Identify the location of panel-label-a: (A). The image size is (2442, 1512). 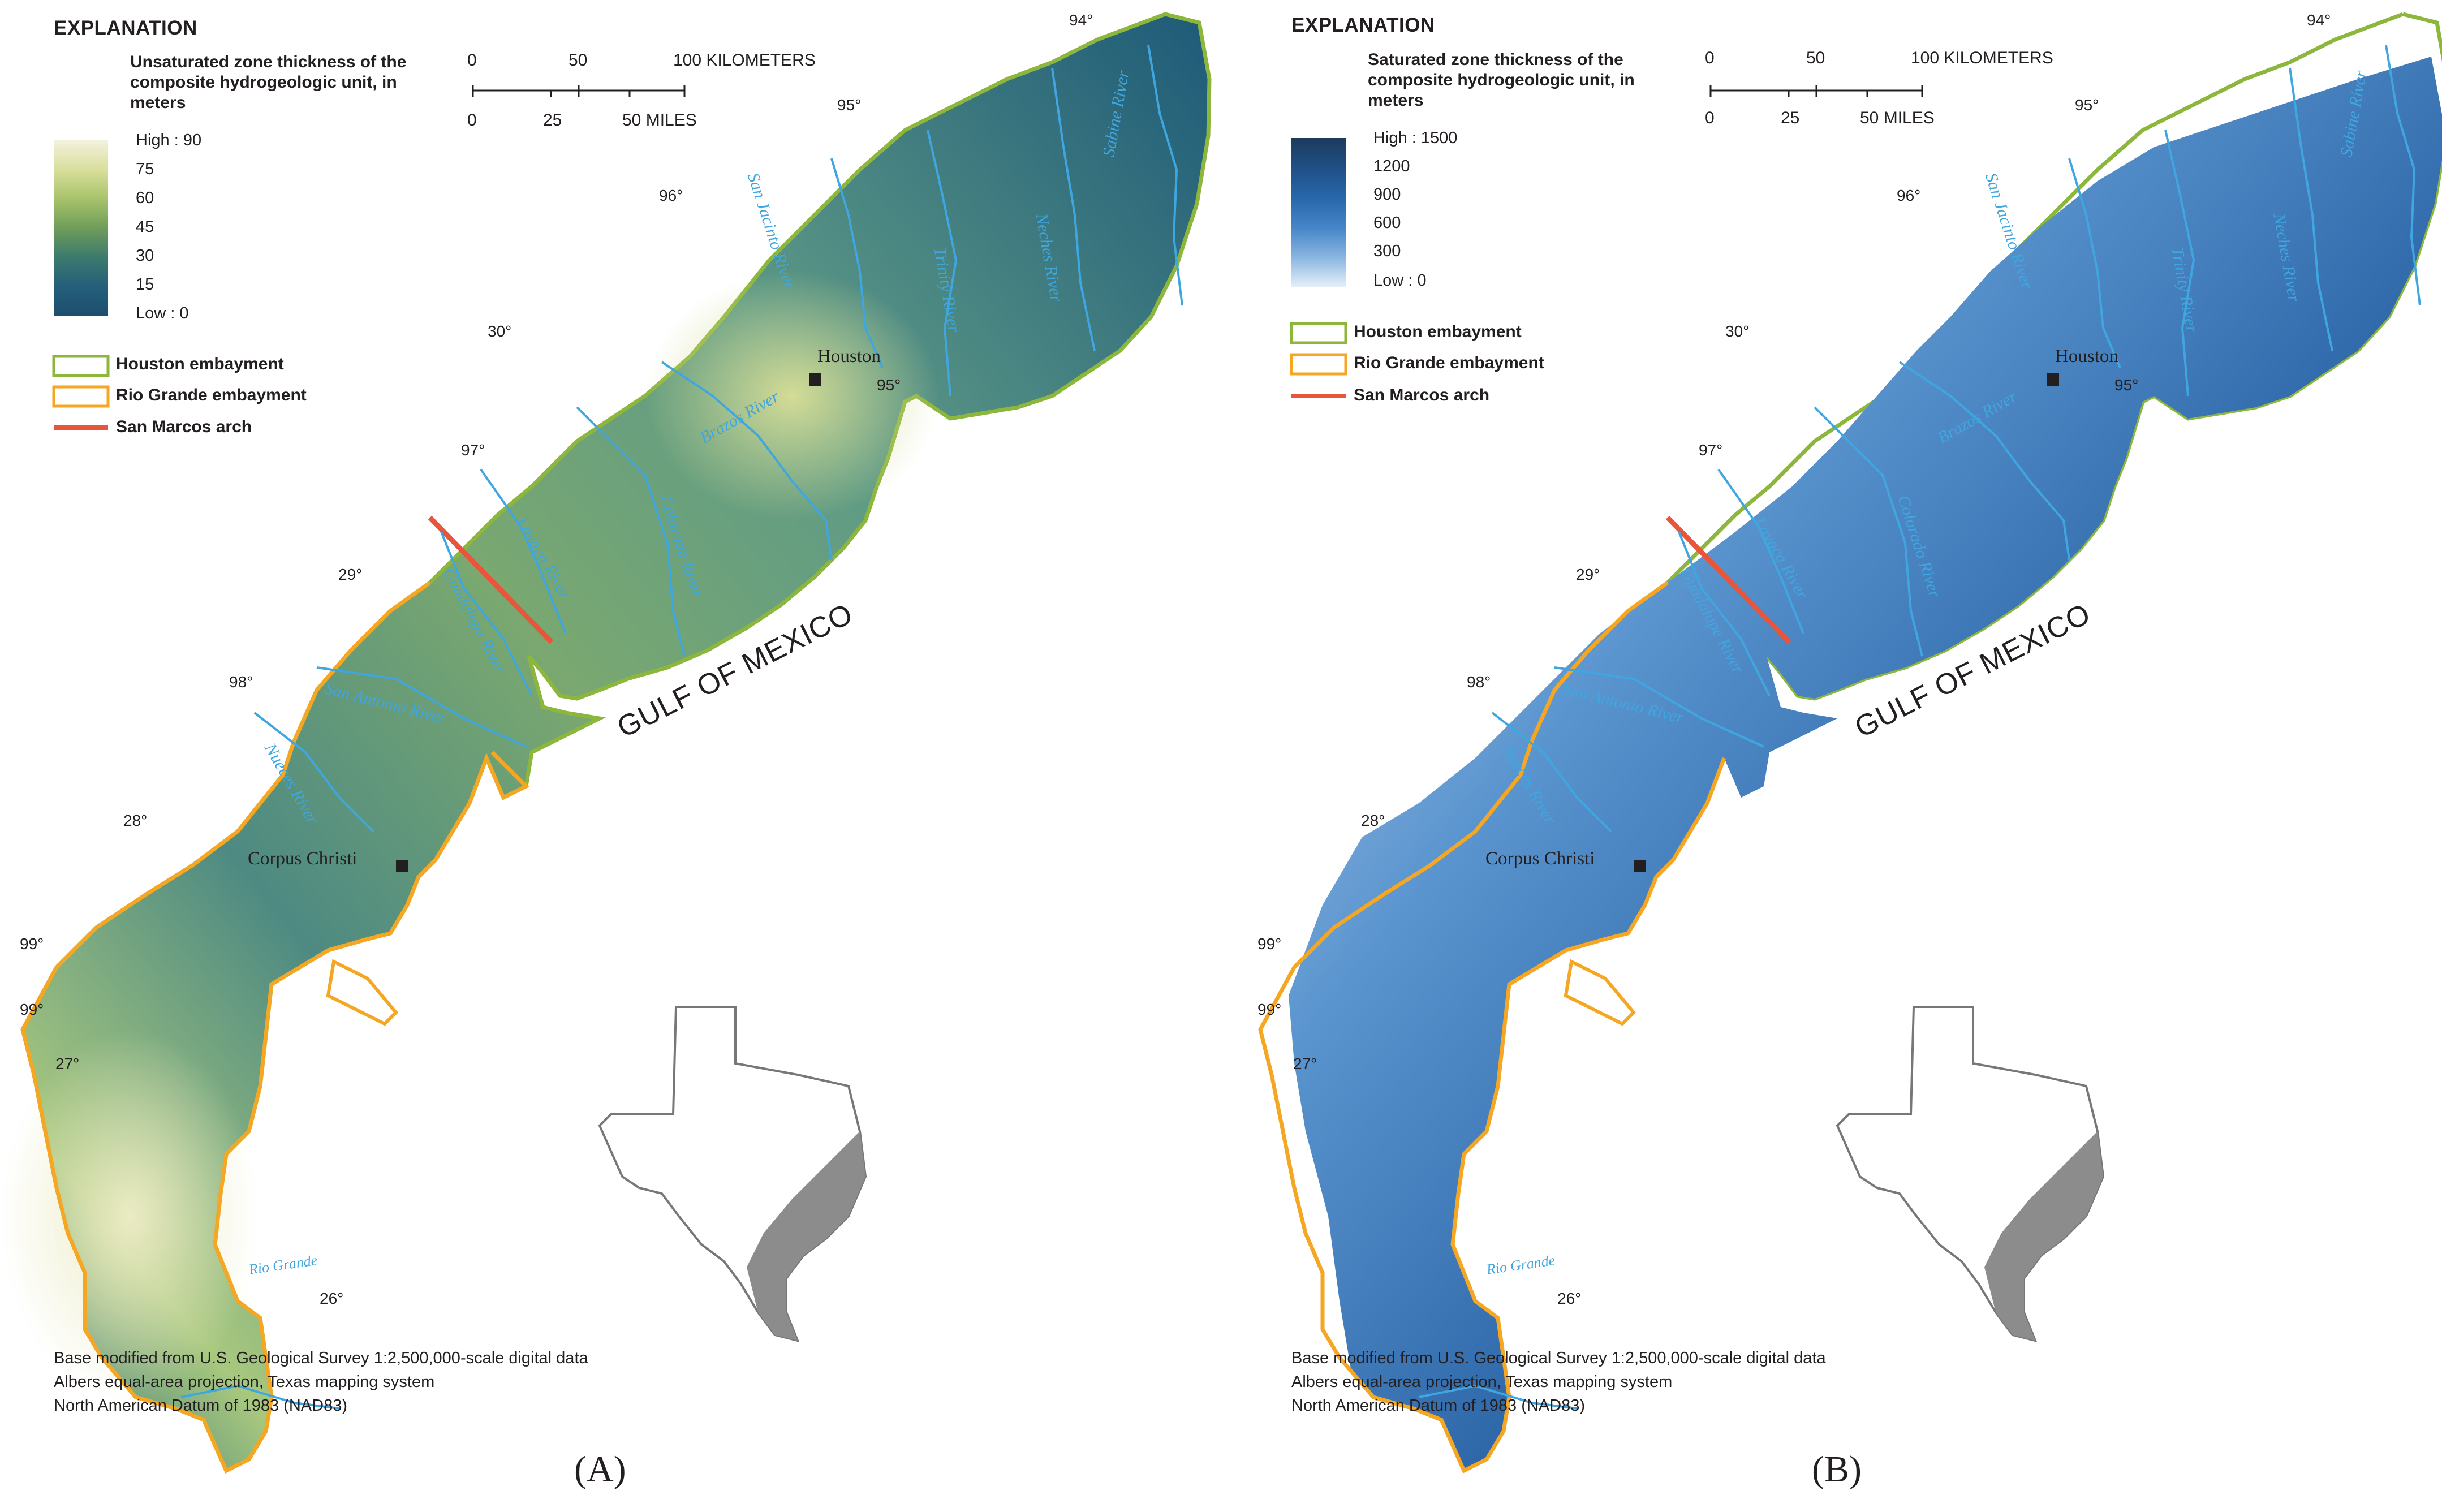
(600, 1469).